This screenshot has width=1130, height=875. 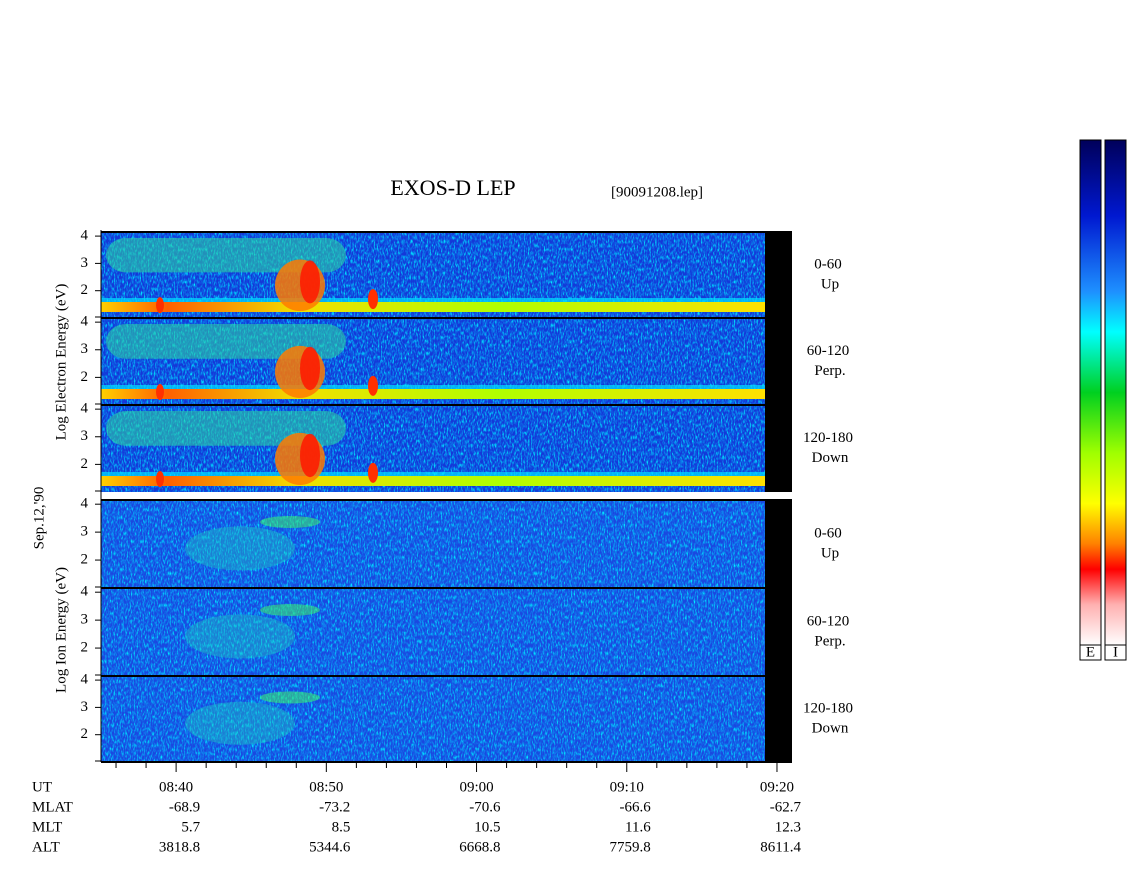 I want to click on orbit-value: 10.5, so click(x=487, y=827).